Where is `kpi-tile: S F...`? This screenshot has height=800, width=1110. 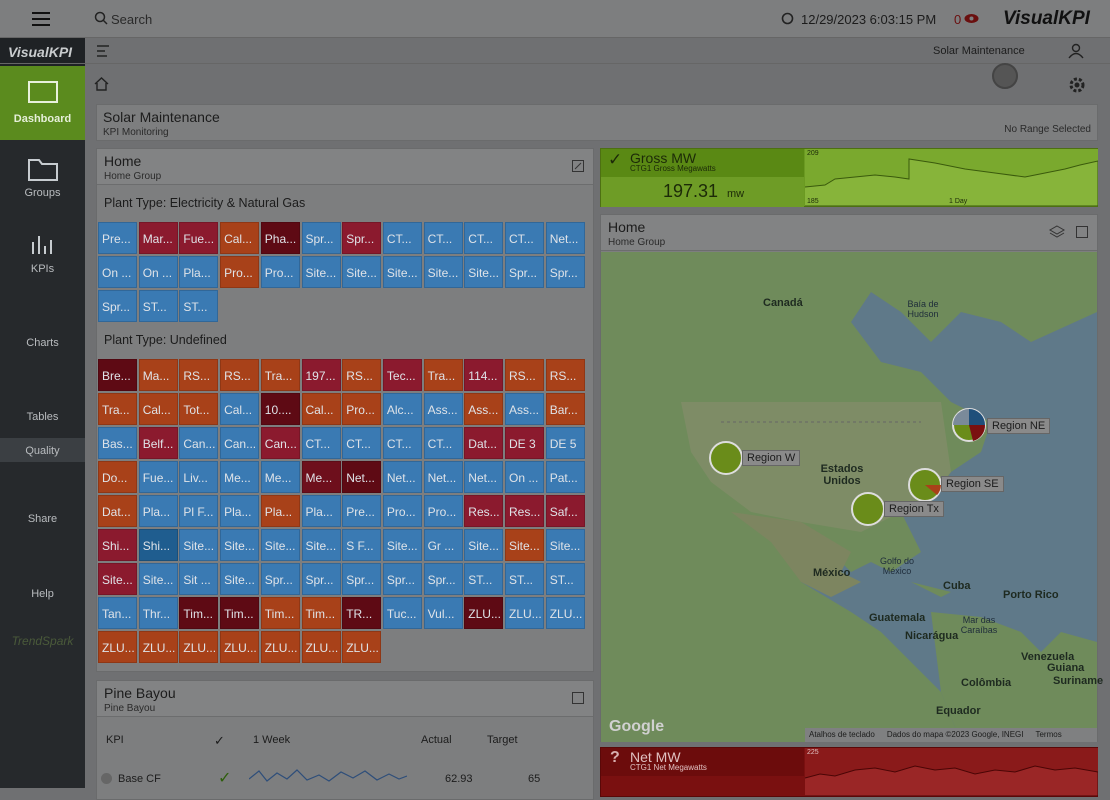
kpi-tile: S F... is located at coordinates (362, 545).